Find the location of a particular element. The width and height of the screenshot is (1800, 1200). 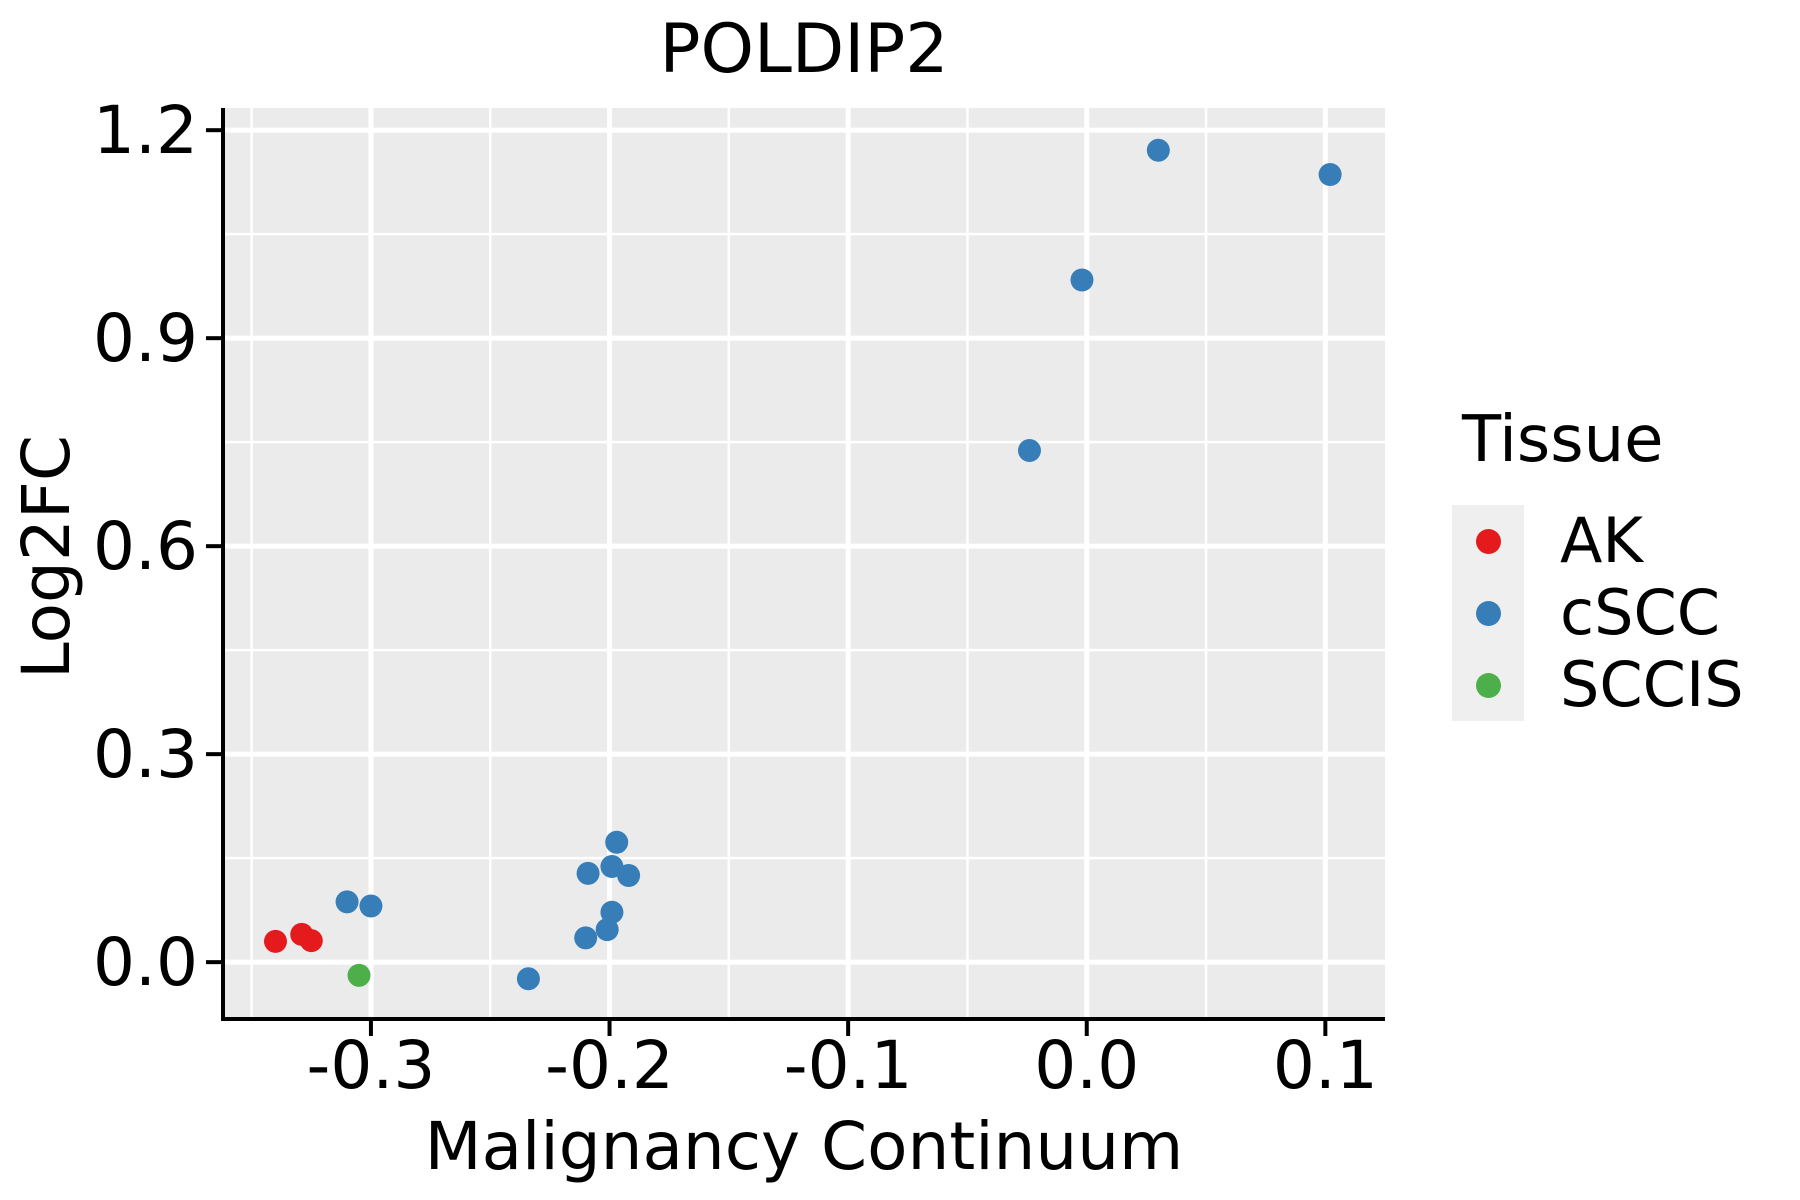

legend: Tissue AK cSCC SCCIS is located at coordinates (1598, 564).